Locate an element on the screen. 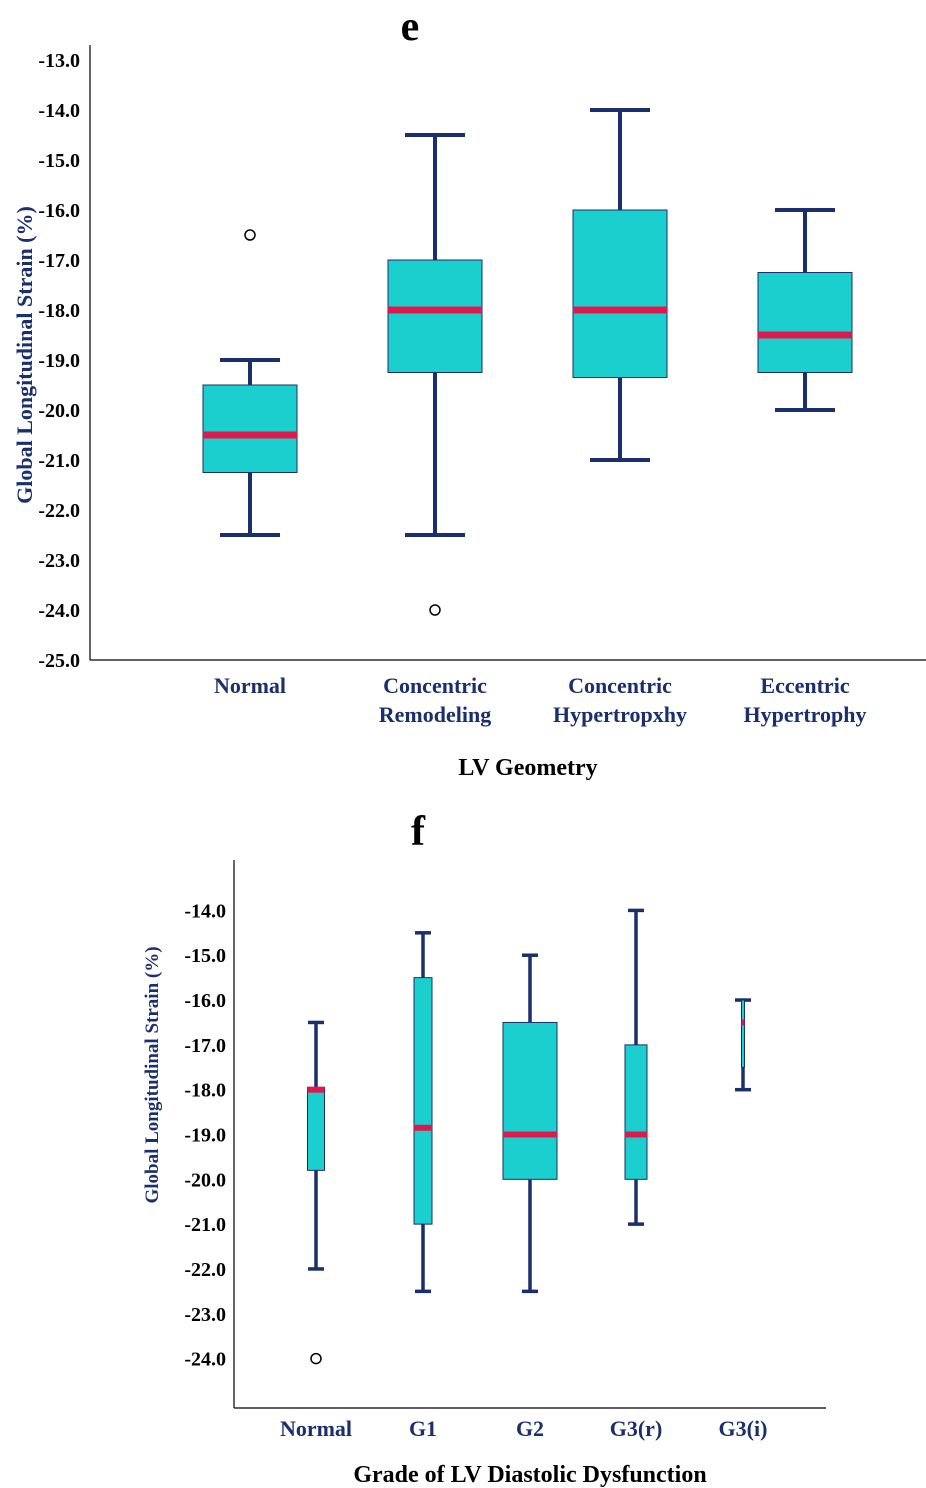 This screenshot has height=1488, width=926. x-category-label: Remodeling is located at coordinates (435, 714).